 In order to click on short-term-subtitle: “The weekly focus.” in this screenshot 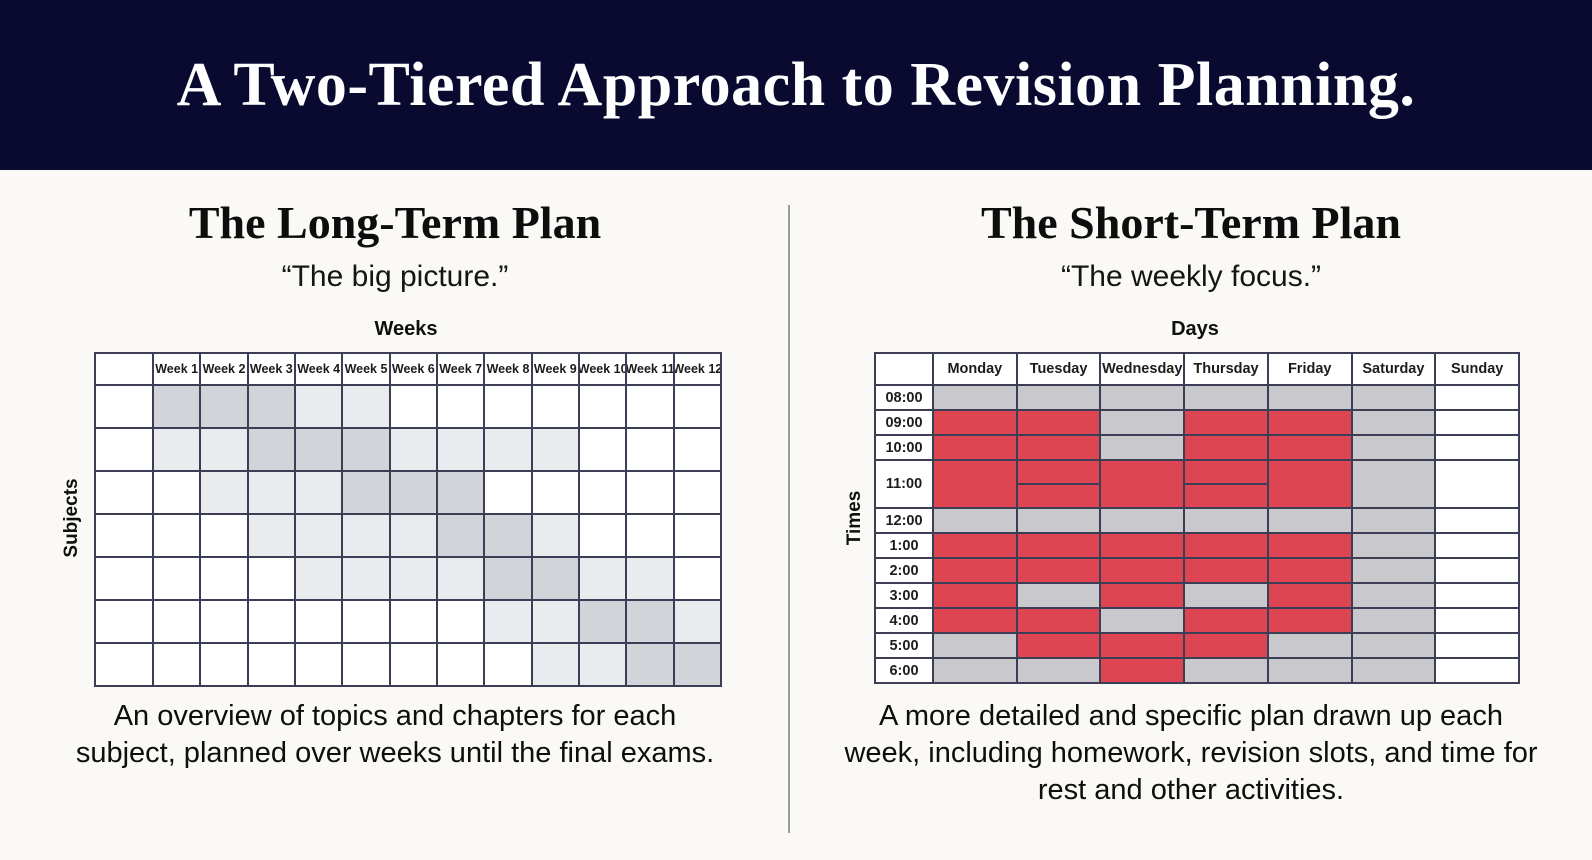, I will do `click(1191, 276)`.